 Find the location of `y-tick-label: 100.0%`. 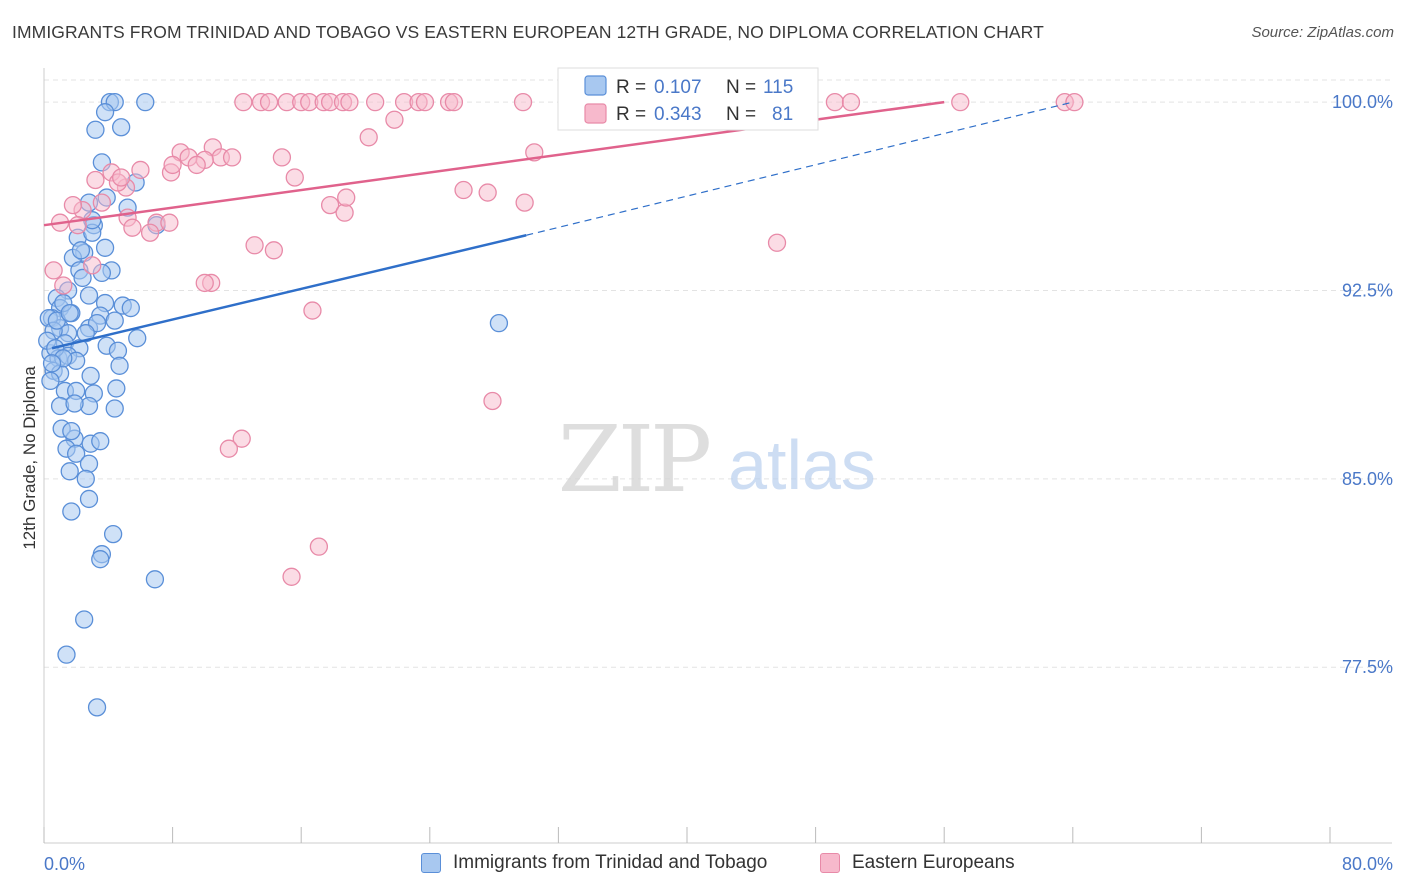

y-tick-label: 100.0% is located at coordinates (1362, 102).